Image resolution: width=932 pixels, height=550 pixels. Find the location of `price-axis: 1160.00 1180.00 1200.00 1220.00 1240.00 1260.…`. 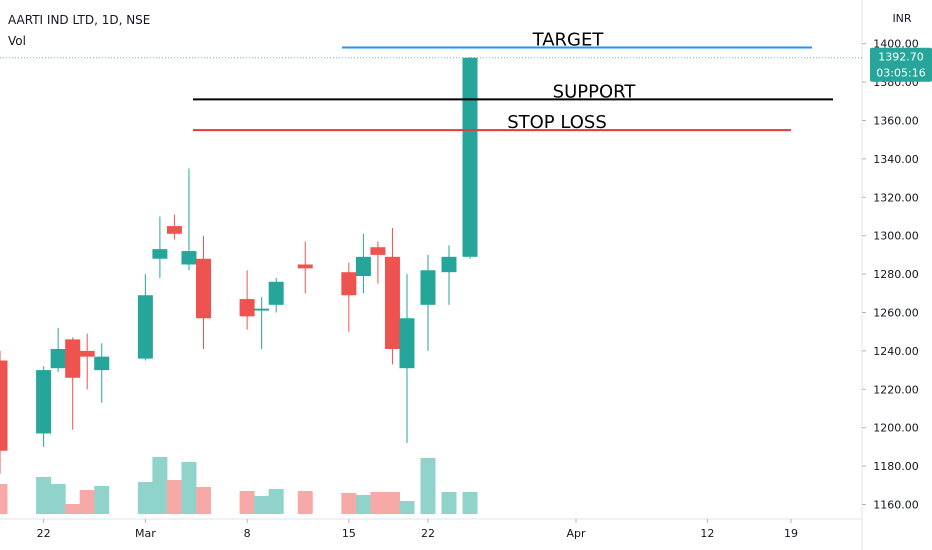

price-axis: 1160.00 1180.00 1200.00 1220.00 1240.00 1260.… is located at coordinates (890, 275).